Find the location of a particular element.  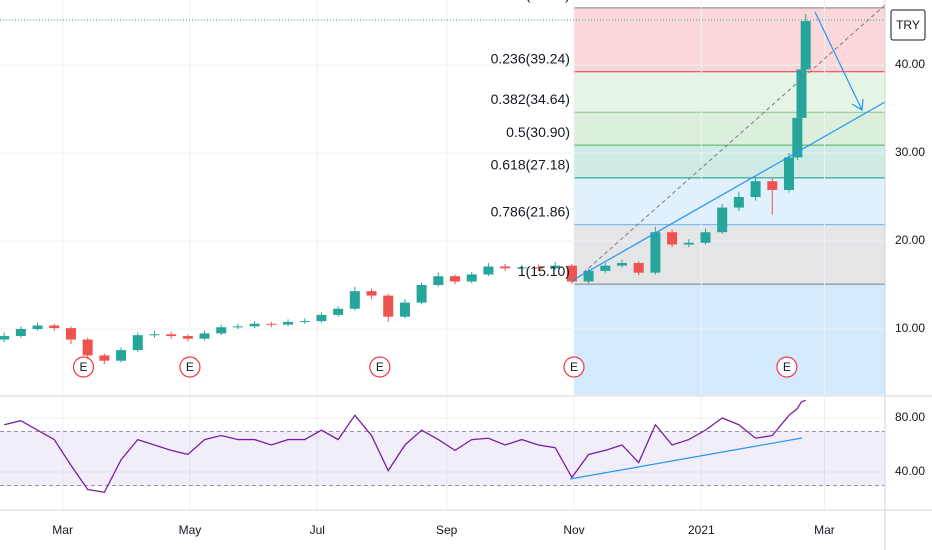

trend-line is located at coordinates (729, 191).